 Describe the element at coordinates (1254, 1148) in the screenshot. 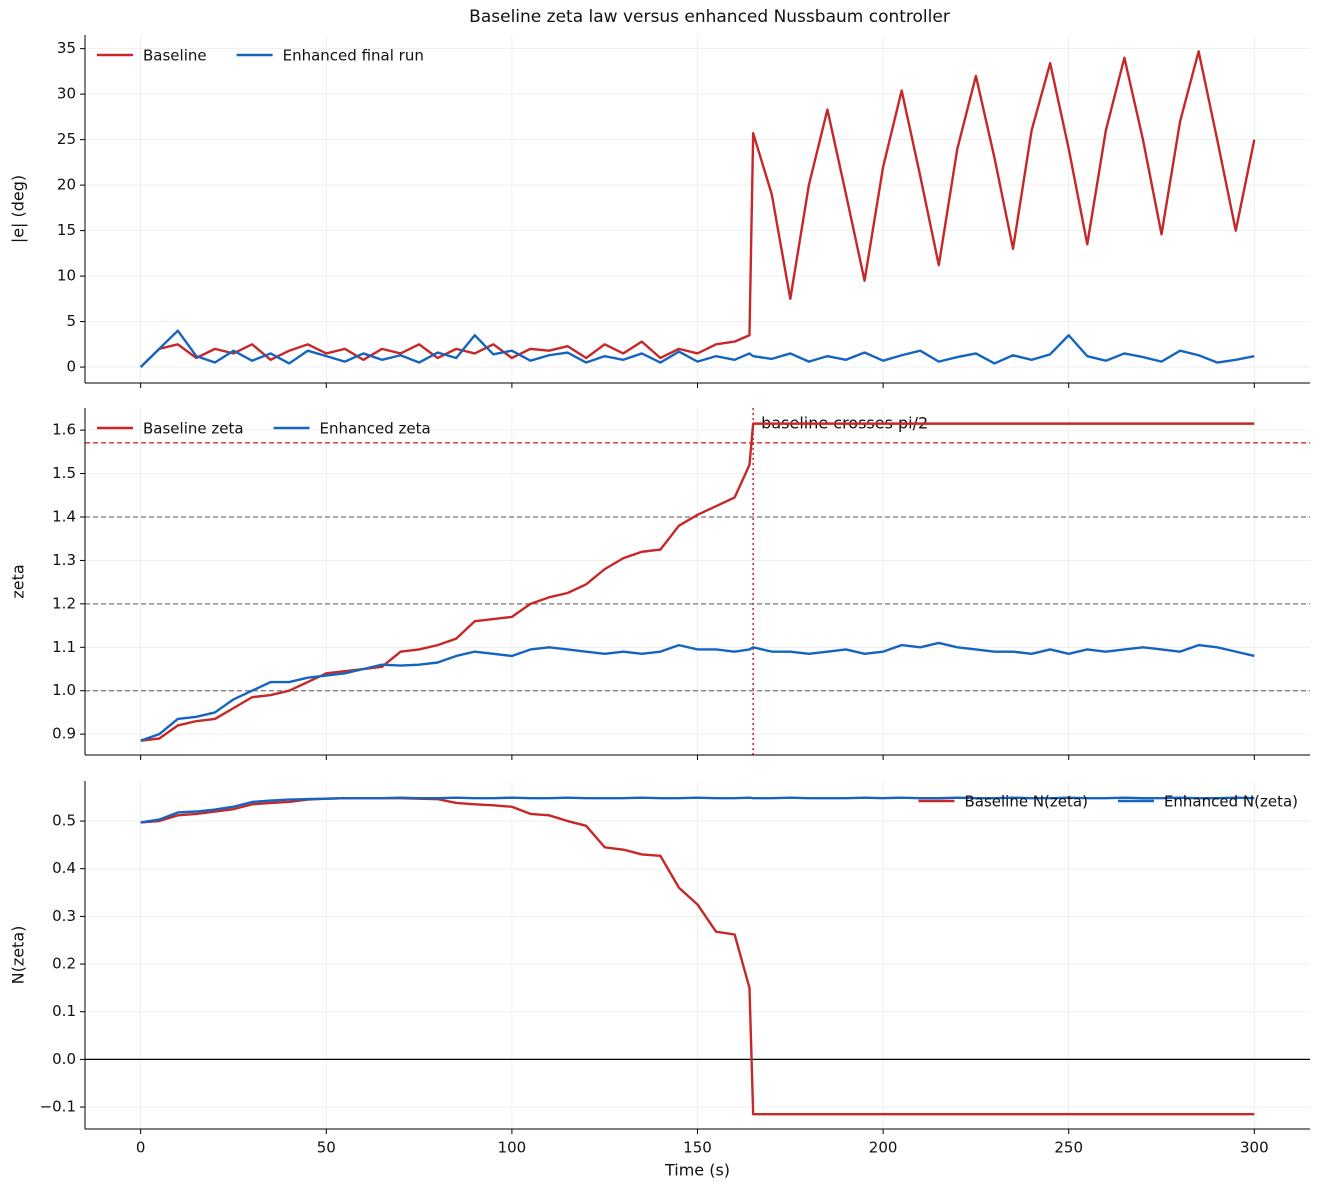

I see `x-tick-label: 300` at that location.